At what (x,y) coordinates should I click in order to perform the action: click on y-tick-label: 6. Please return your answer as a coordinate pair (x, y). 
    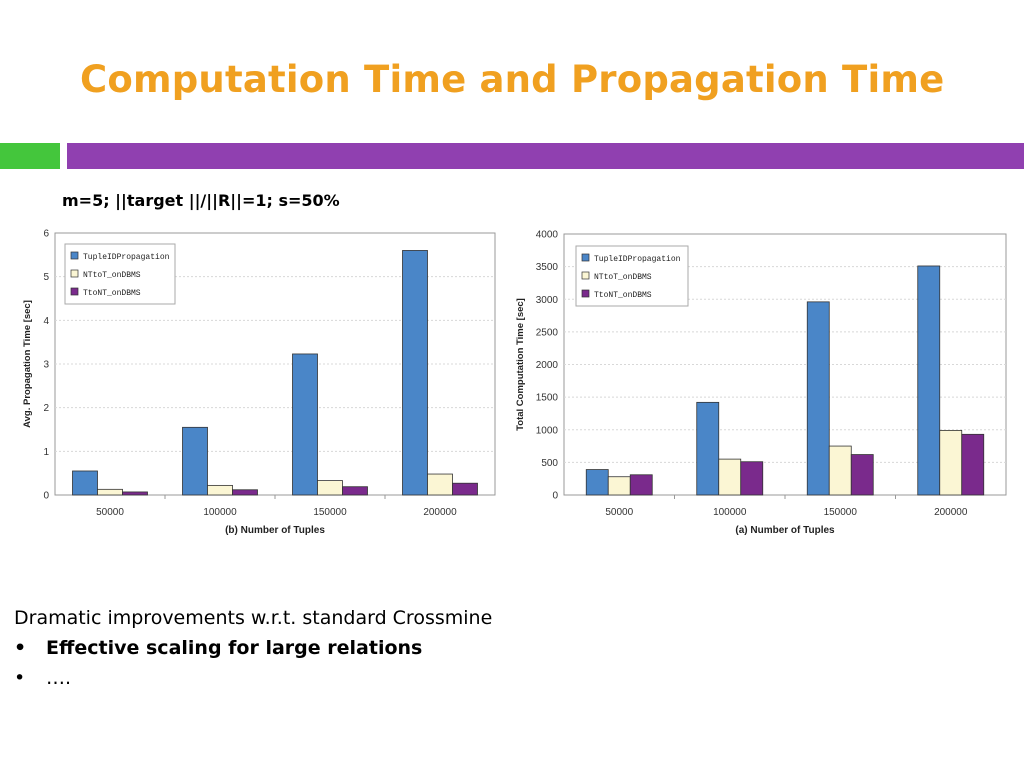
    Looking at the image, I should click on (46, 234).